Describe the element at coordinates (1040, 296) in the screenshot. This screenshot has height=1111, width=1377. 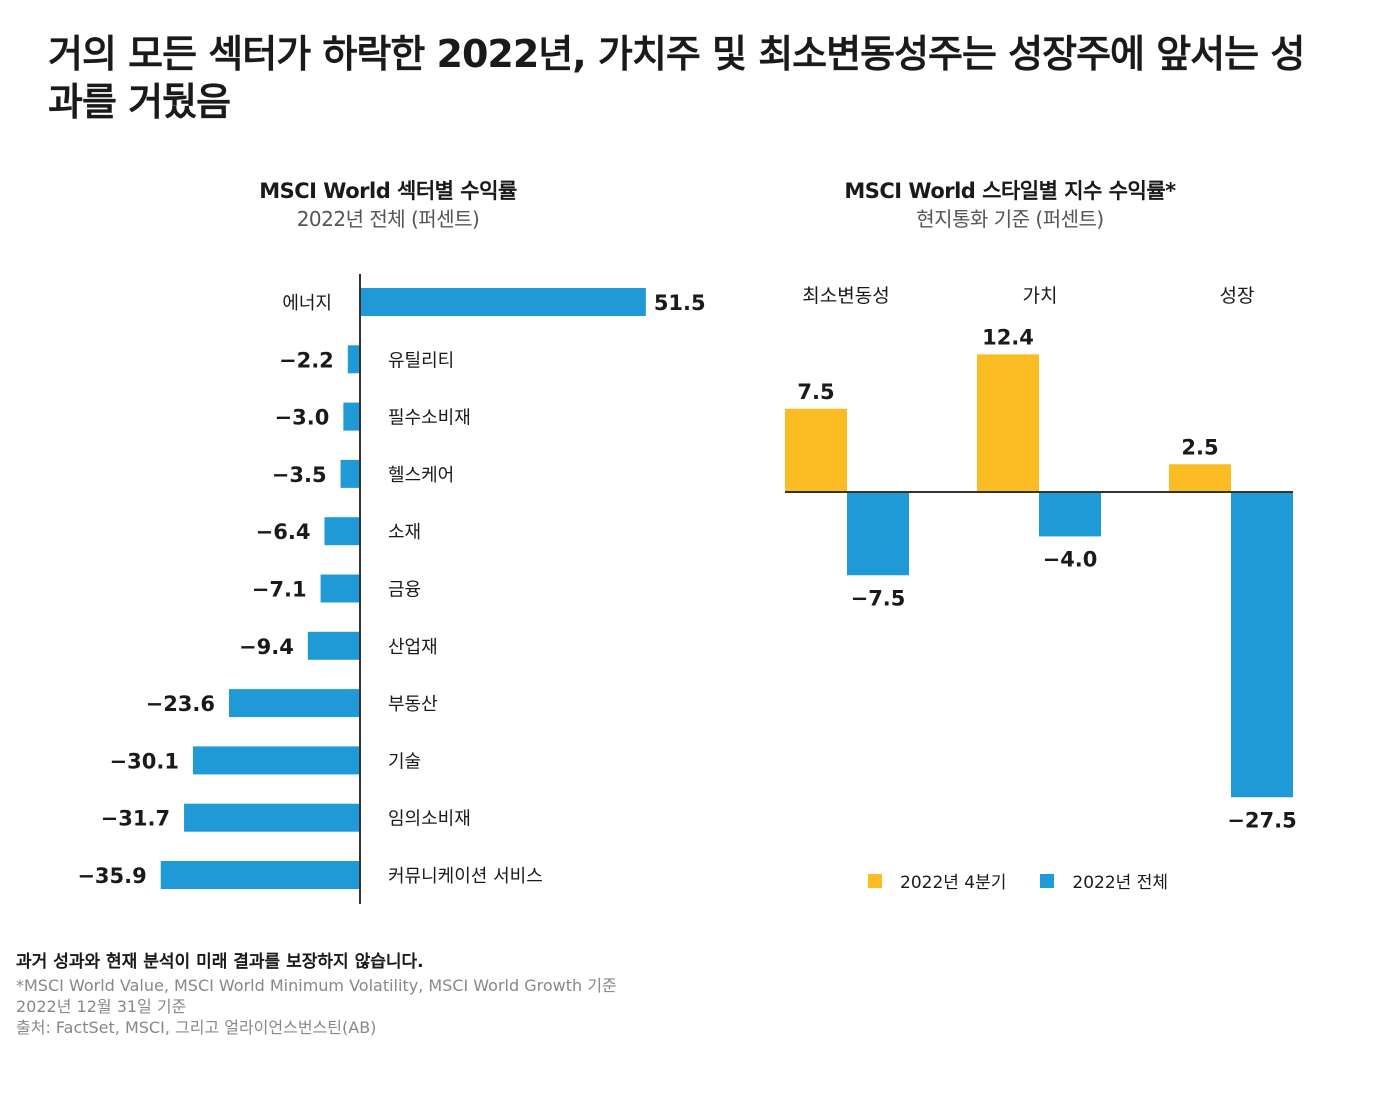
I see `style-category-label: 가치` at that location.